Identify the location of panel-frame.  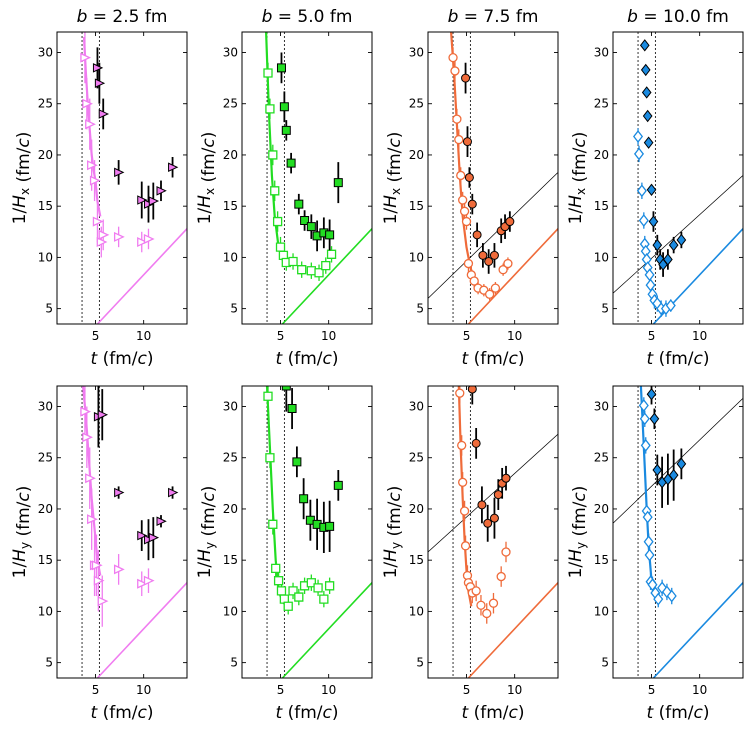
(678, 178).